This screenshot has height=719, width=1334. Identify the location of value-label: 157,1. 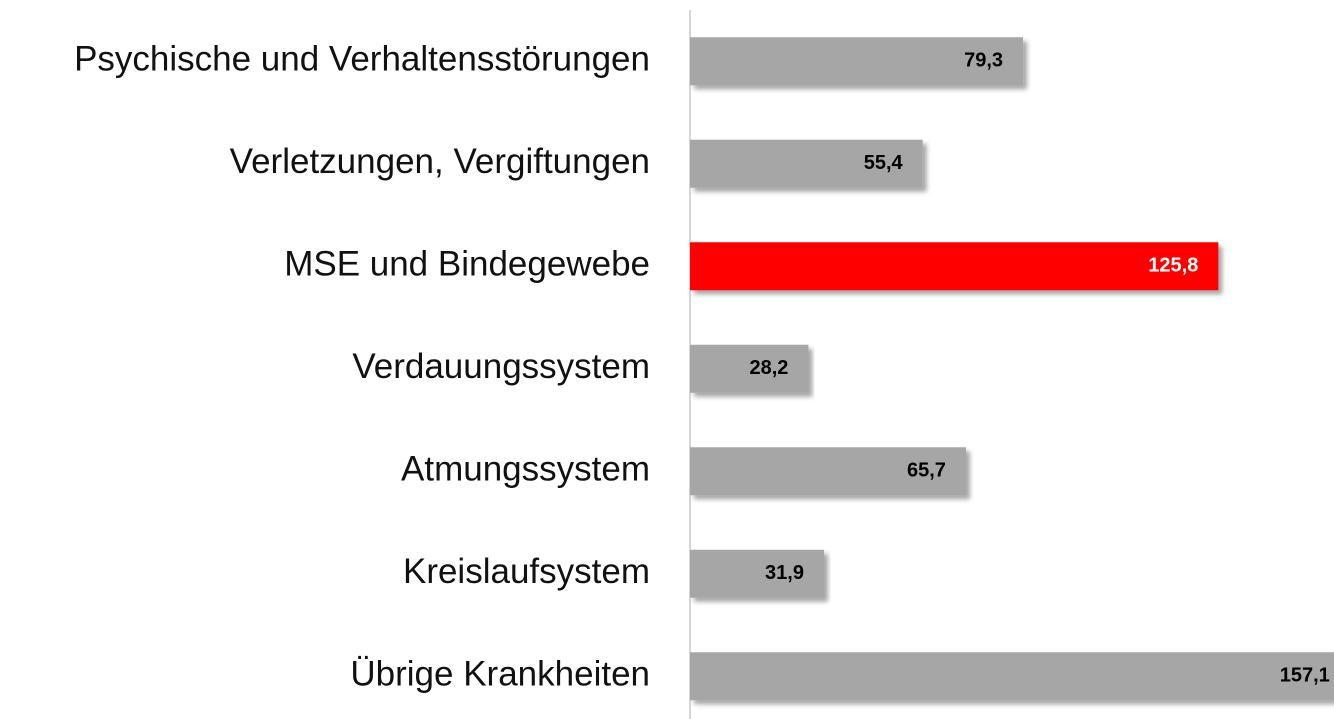
(1305, 676).